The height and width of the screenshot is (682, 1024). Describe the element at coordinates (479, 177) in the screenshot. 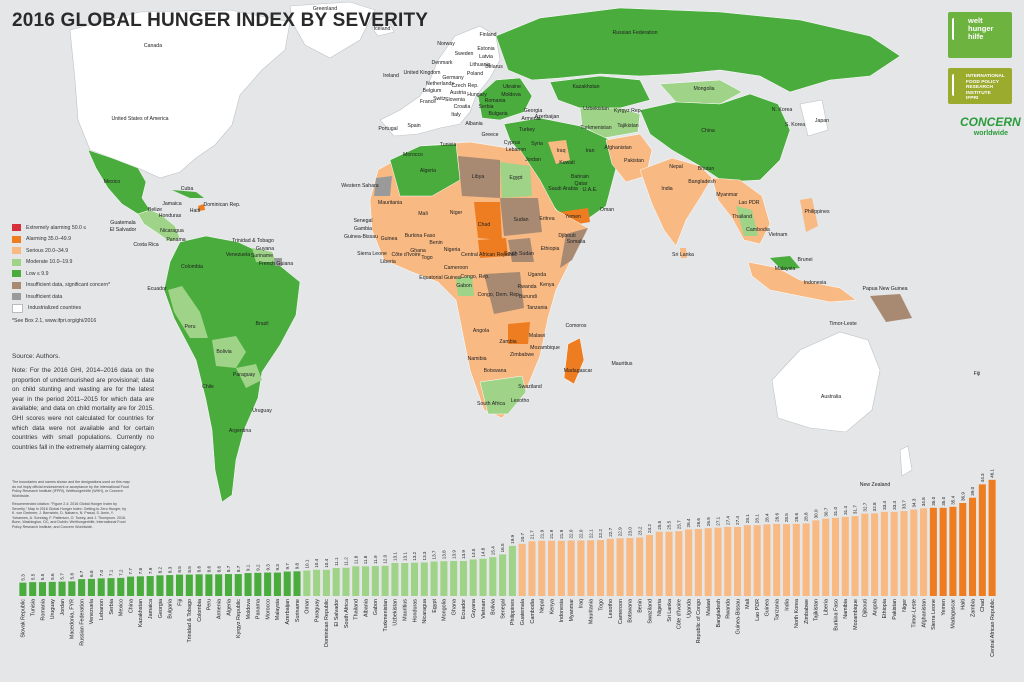

I see `libya` at that location.